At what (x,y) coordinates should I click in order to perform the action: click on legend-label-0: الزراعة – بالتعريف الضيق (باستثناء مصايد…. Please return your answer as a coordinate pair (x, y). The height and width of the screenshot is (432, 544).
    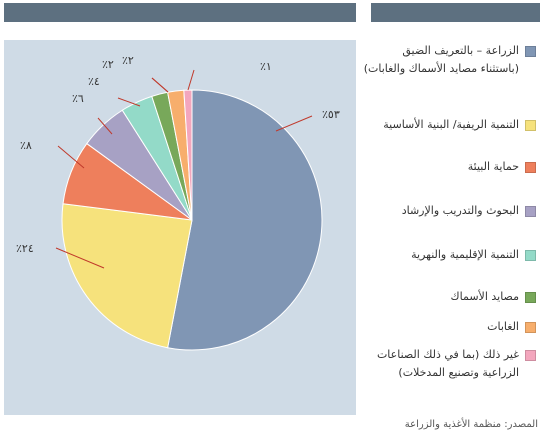
    Looking at the image, I should click on (441, 59).